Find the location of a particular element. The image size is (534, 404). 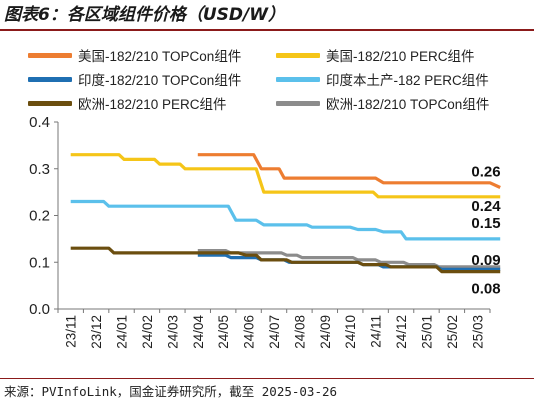

x-tick-label: 24/01 is located at coordinates (122, 332).